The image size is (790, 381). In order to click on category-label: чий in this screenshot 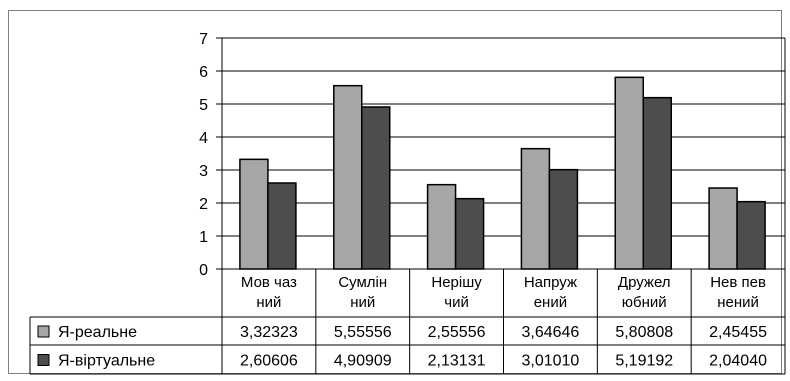, I will do `click(456, 302)`.